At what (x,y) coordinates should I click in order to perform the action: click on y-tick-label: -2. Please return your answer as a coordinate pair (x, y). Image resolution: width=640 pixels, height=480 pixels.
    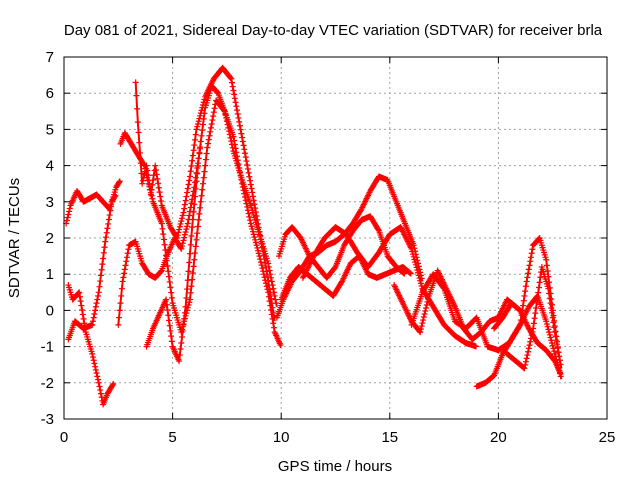
    Looking at the image, I should click on (47, 383).